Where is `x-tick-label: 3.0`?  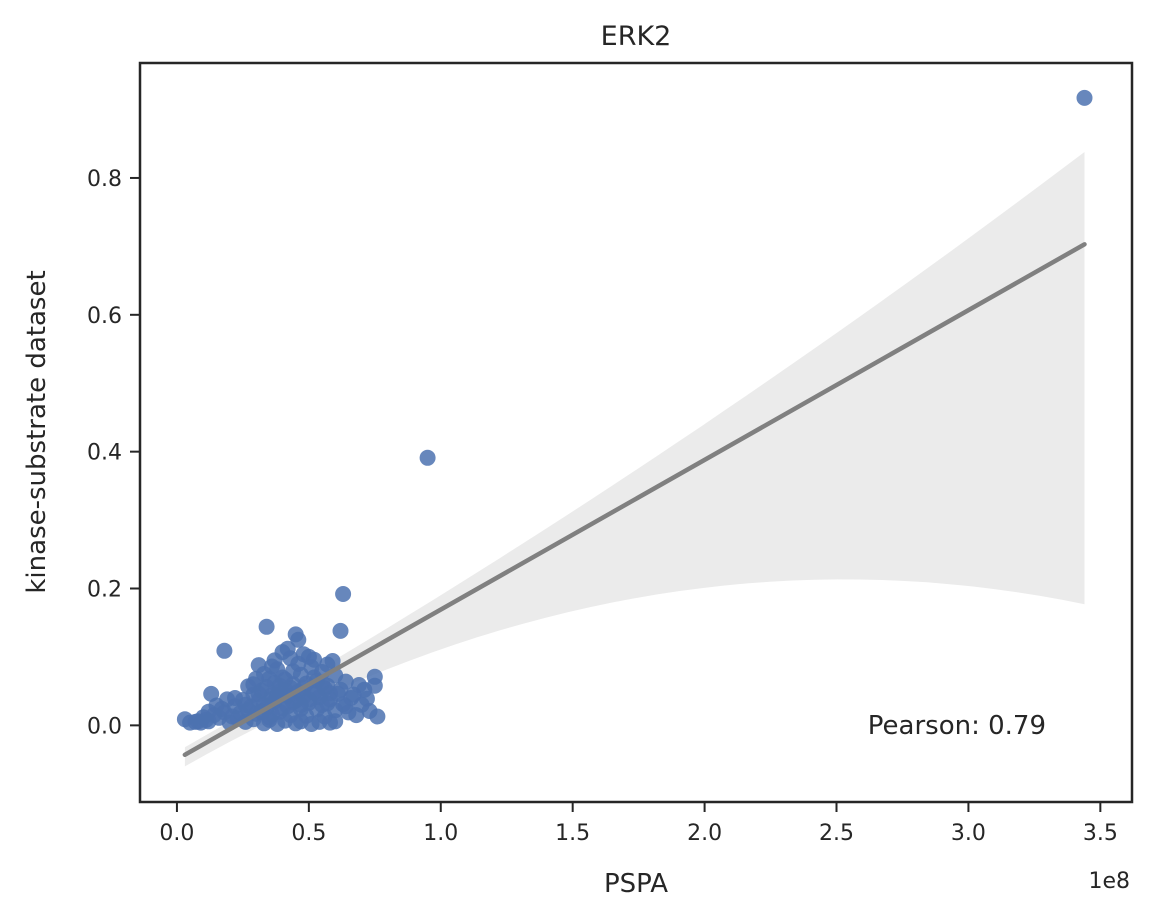 x-tick-label: 3.0 is located at coordinates (968, 833).